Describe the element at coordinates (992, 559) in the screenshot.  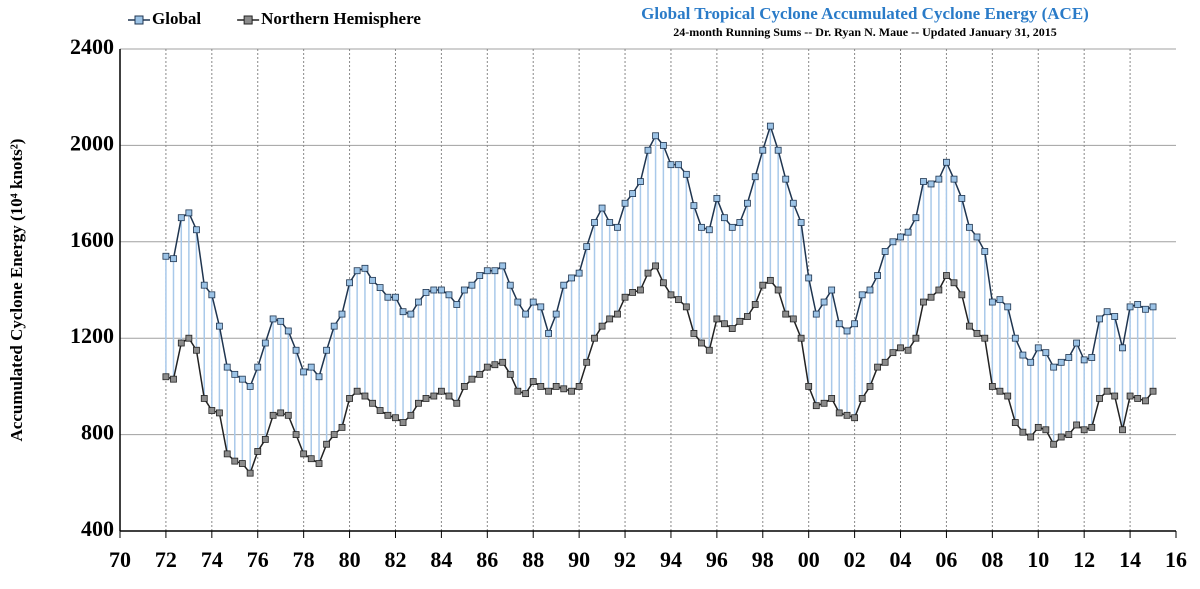
I see `x-tick-label: 08` at that location.